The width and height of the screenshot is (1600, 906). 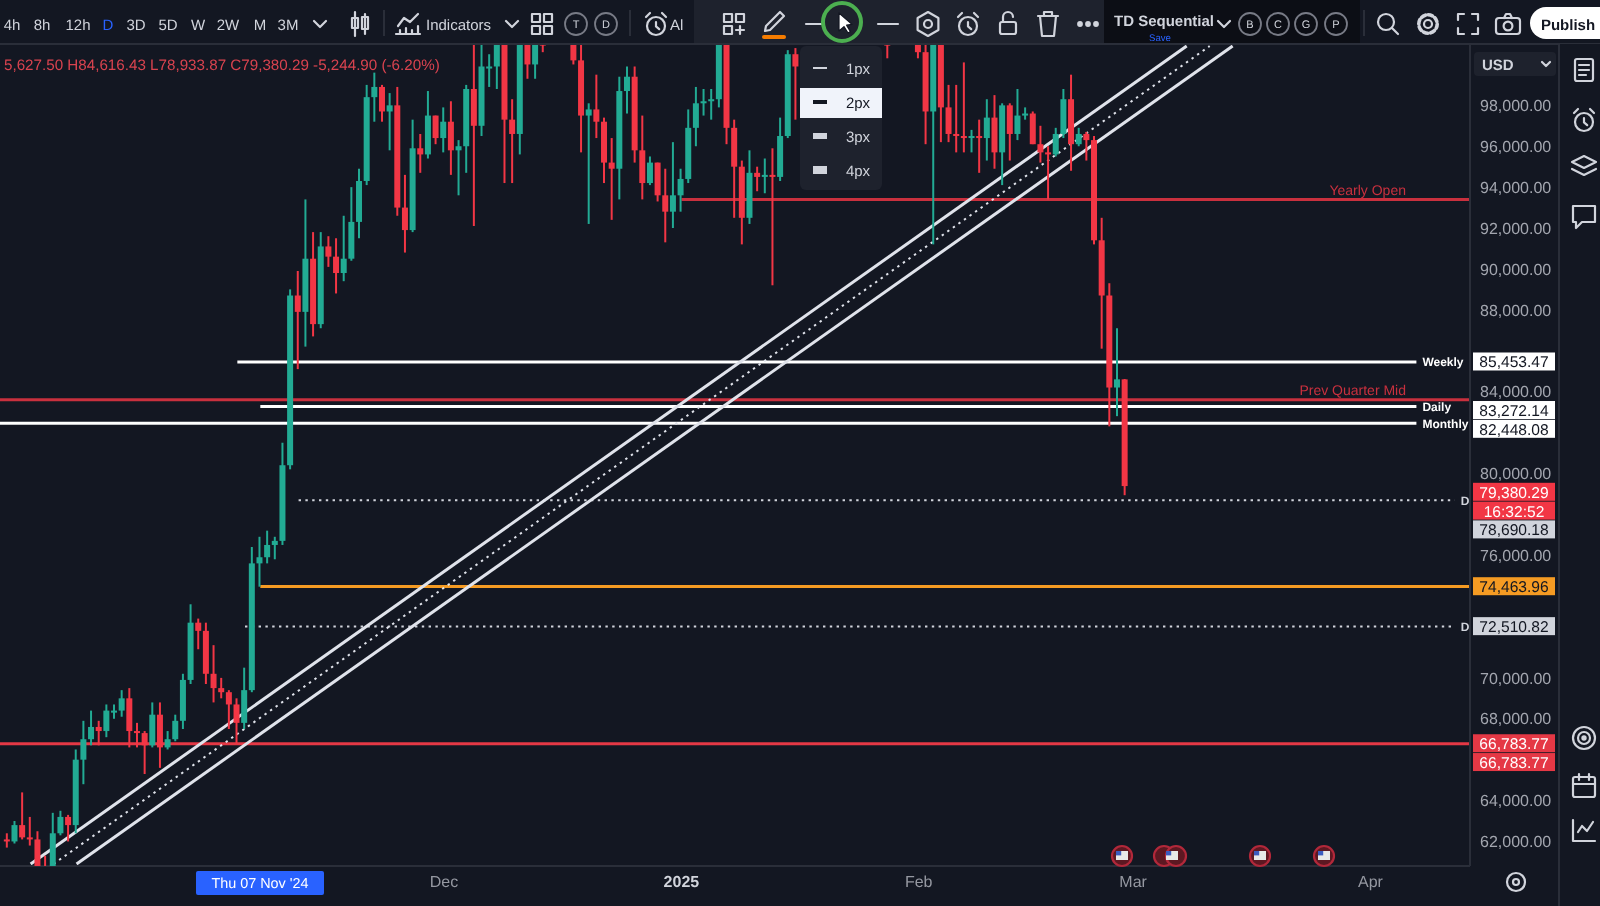 What do you see at coordinates (1516, 474) in the screenshot?
I see `y-tick-label: 80,000.00` at bounding box center [1516, 474].